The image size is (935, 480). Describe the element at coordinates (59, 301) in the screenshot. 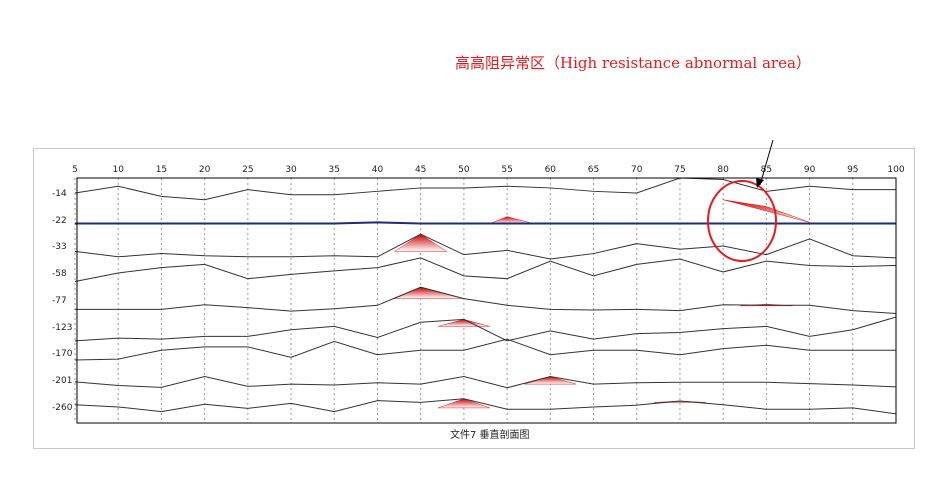

I see `y-tick-label: -77` at that location.